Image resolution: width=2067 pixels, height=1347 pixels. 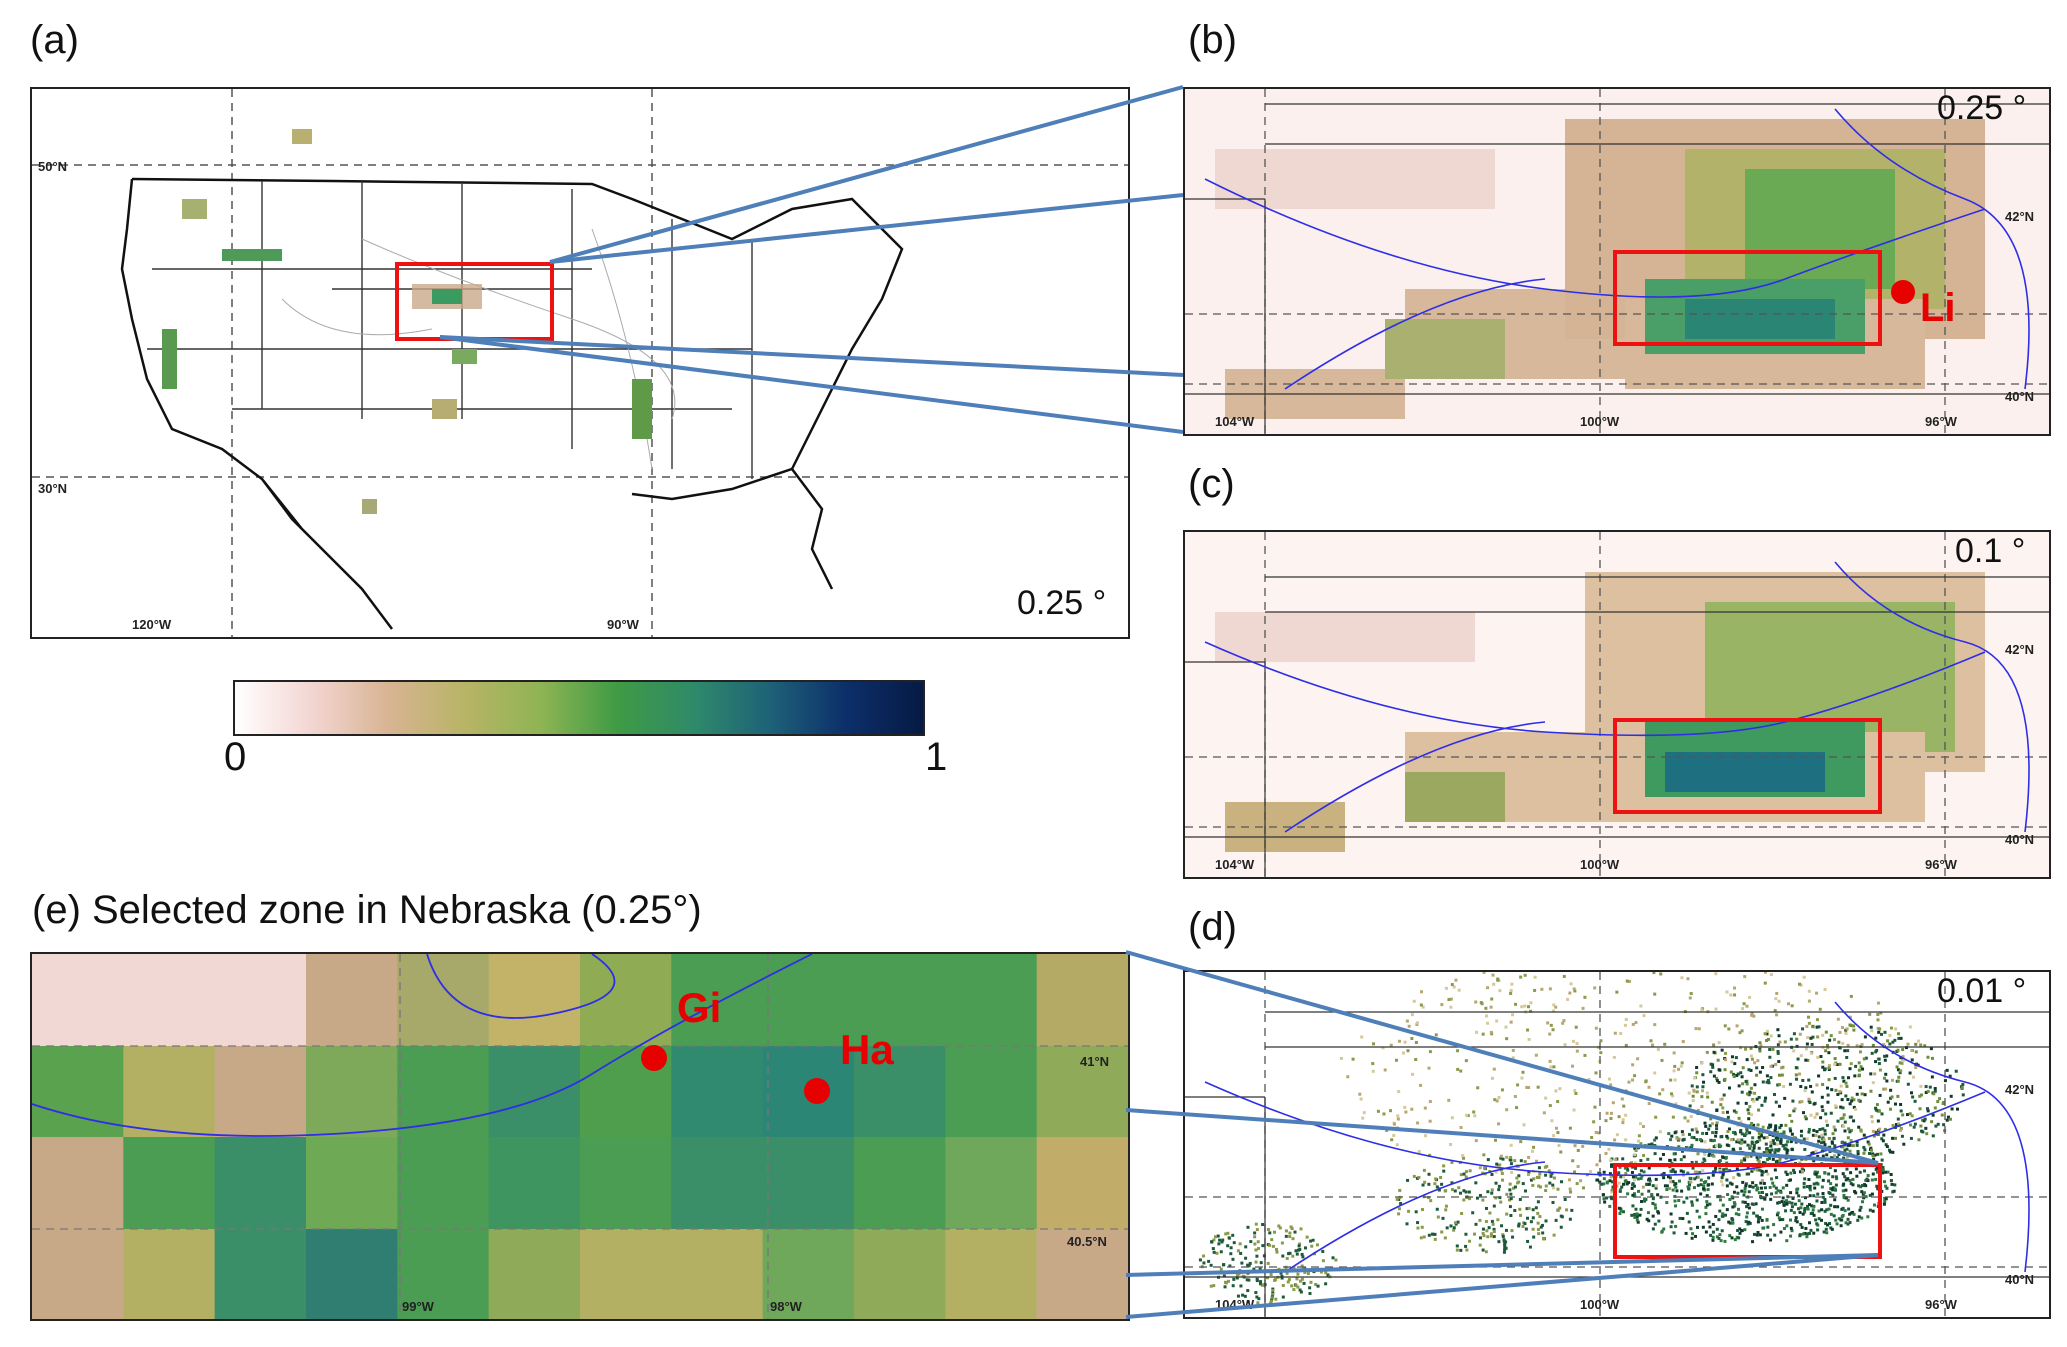 What do you see at coordinates (1062, 603) in the screenshot?
I see `panel-a-resolution: 0.25 °` at bounding box center [1062, 603].